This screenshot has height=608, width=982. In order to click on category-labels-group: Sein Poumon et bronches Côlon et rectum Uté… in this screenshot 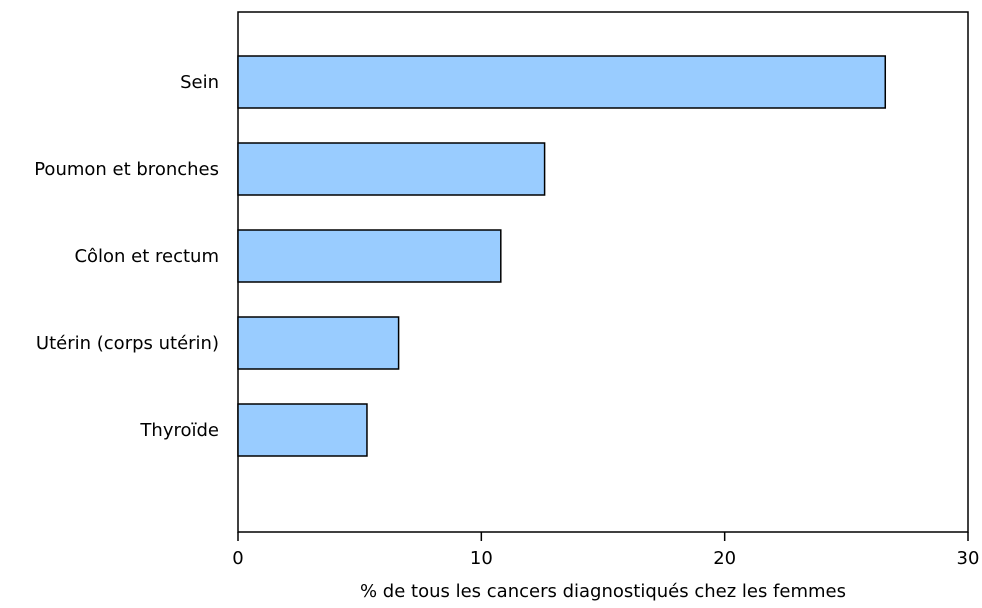, I will do `click(126, 256)`.